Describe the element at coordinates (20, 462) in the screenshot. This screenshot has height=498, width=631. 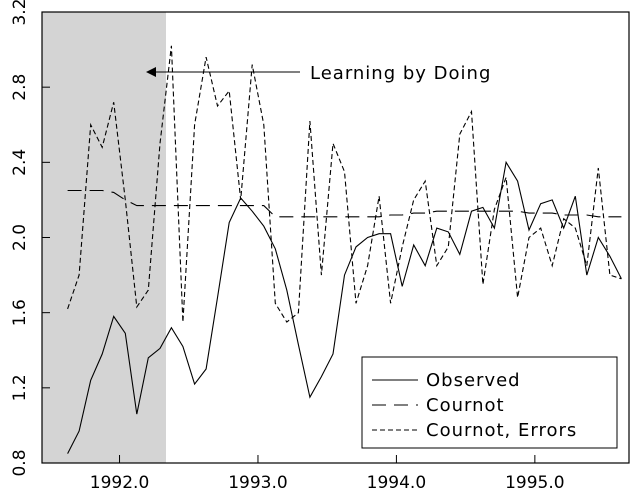
I see `y-tick-label: 0.8` at that location.